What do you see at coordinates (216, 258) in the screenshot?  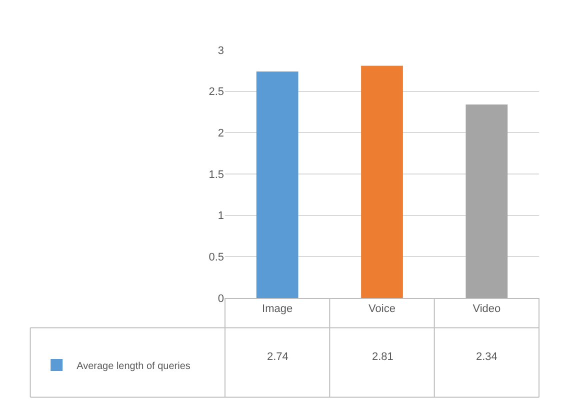 I see `y-tick-label: 0.5` at bounding box center [216, 258].